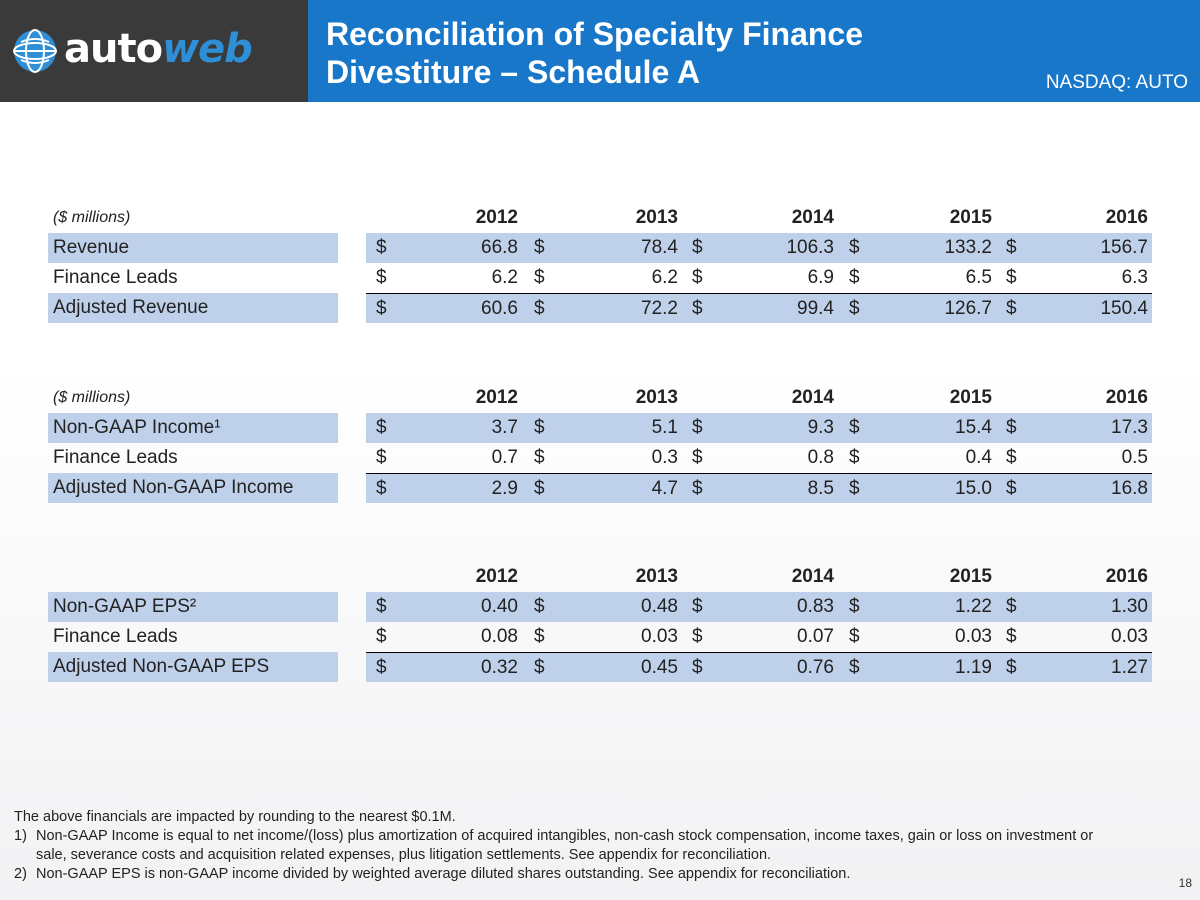 This screenshot has height=900, width=1200. I want to click on row-value: 1.22, so click(973, 606).